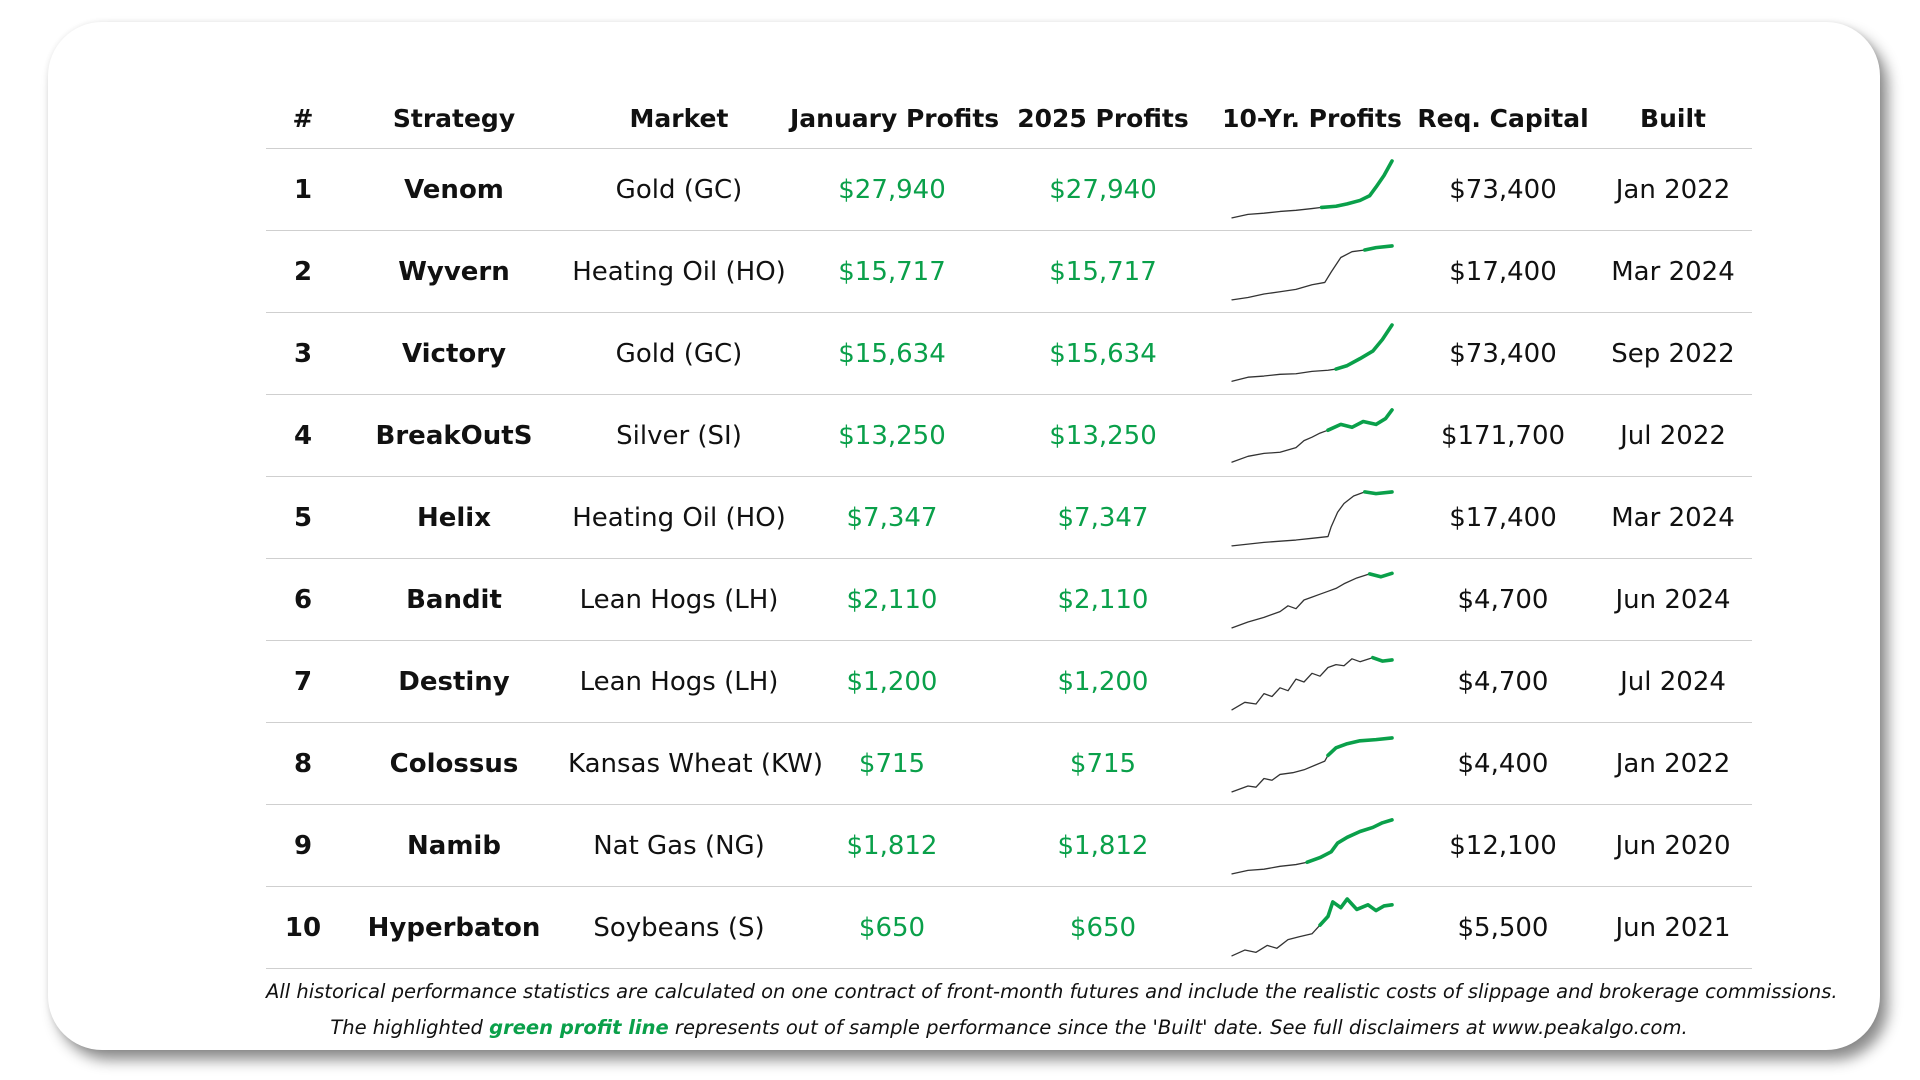 The image size is (1920, 1080). What do you see at coordinates (1503, 435) in the screenshot?
I see `capital-cell: $171,700` at bounding box center [1503, 435].